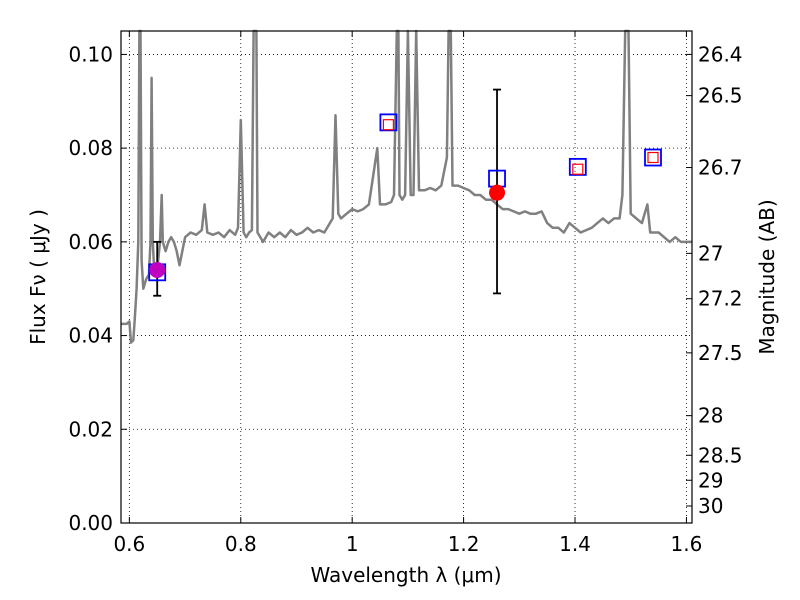 This screenshot has width=800, height=600. I want to click on x-tick-label: 0.8, so click(241, 544).